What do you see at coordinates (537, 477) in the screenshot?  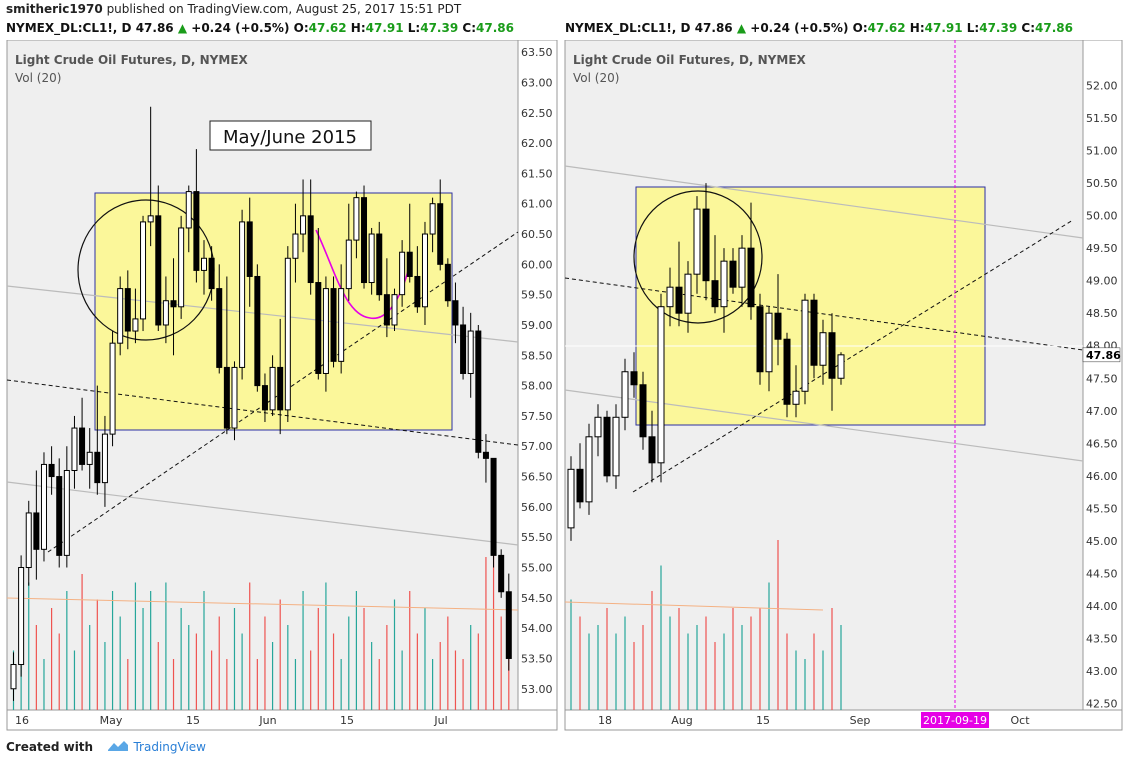 I see `price-tick-label: 56.50` at bounding box center [537, 477].